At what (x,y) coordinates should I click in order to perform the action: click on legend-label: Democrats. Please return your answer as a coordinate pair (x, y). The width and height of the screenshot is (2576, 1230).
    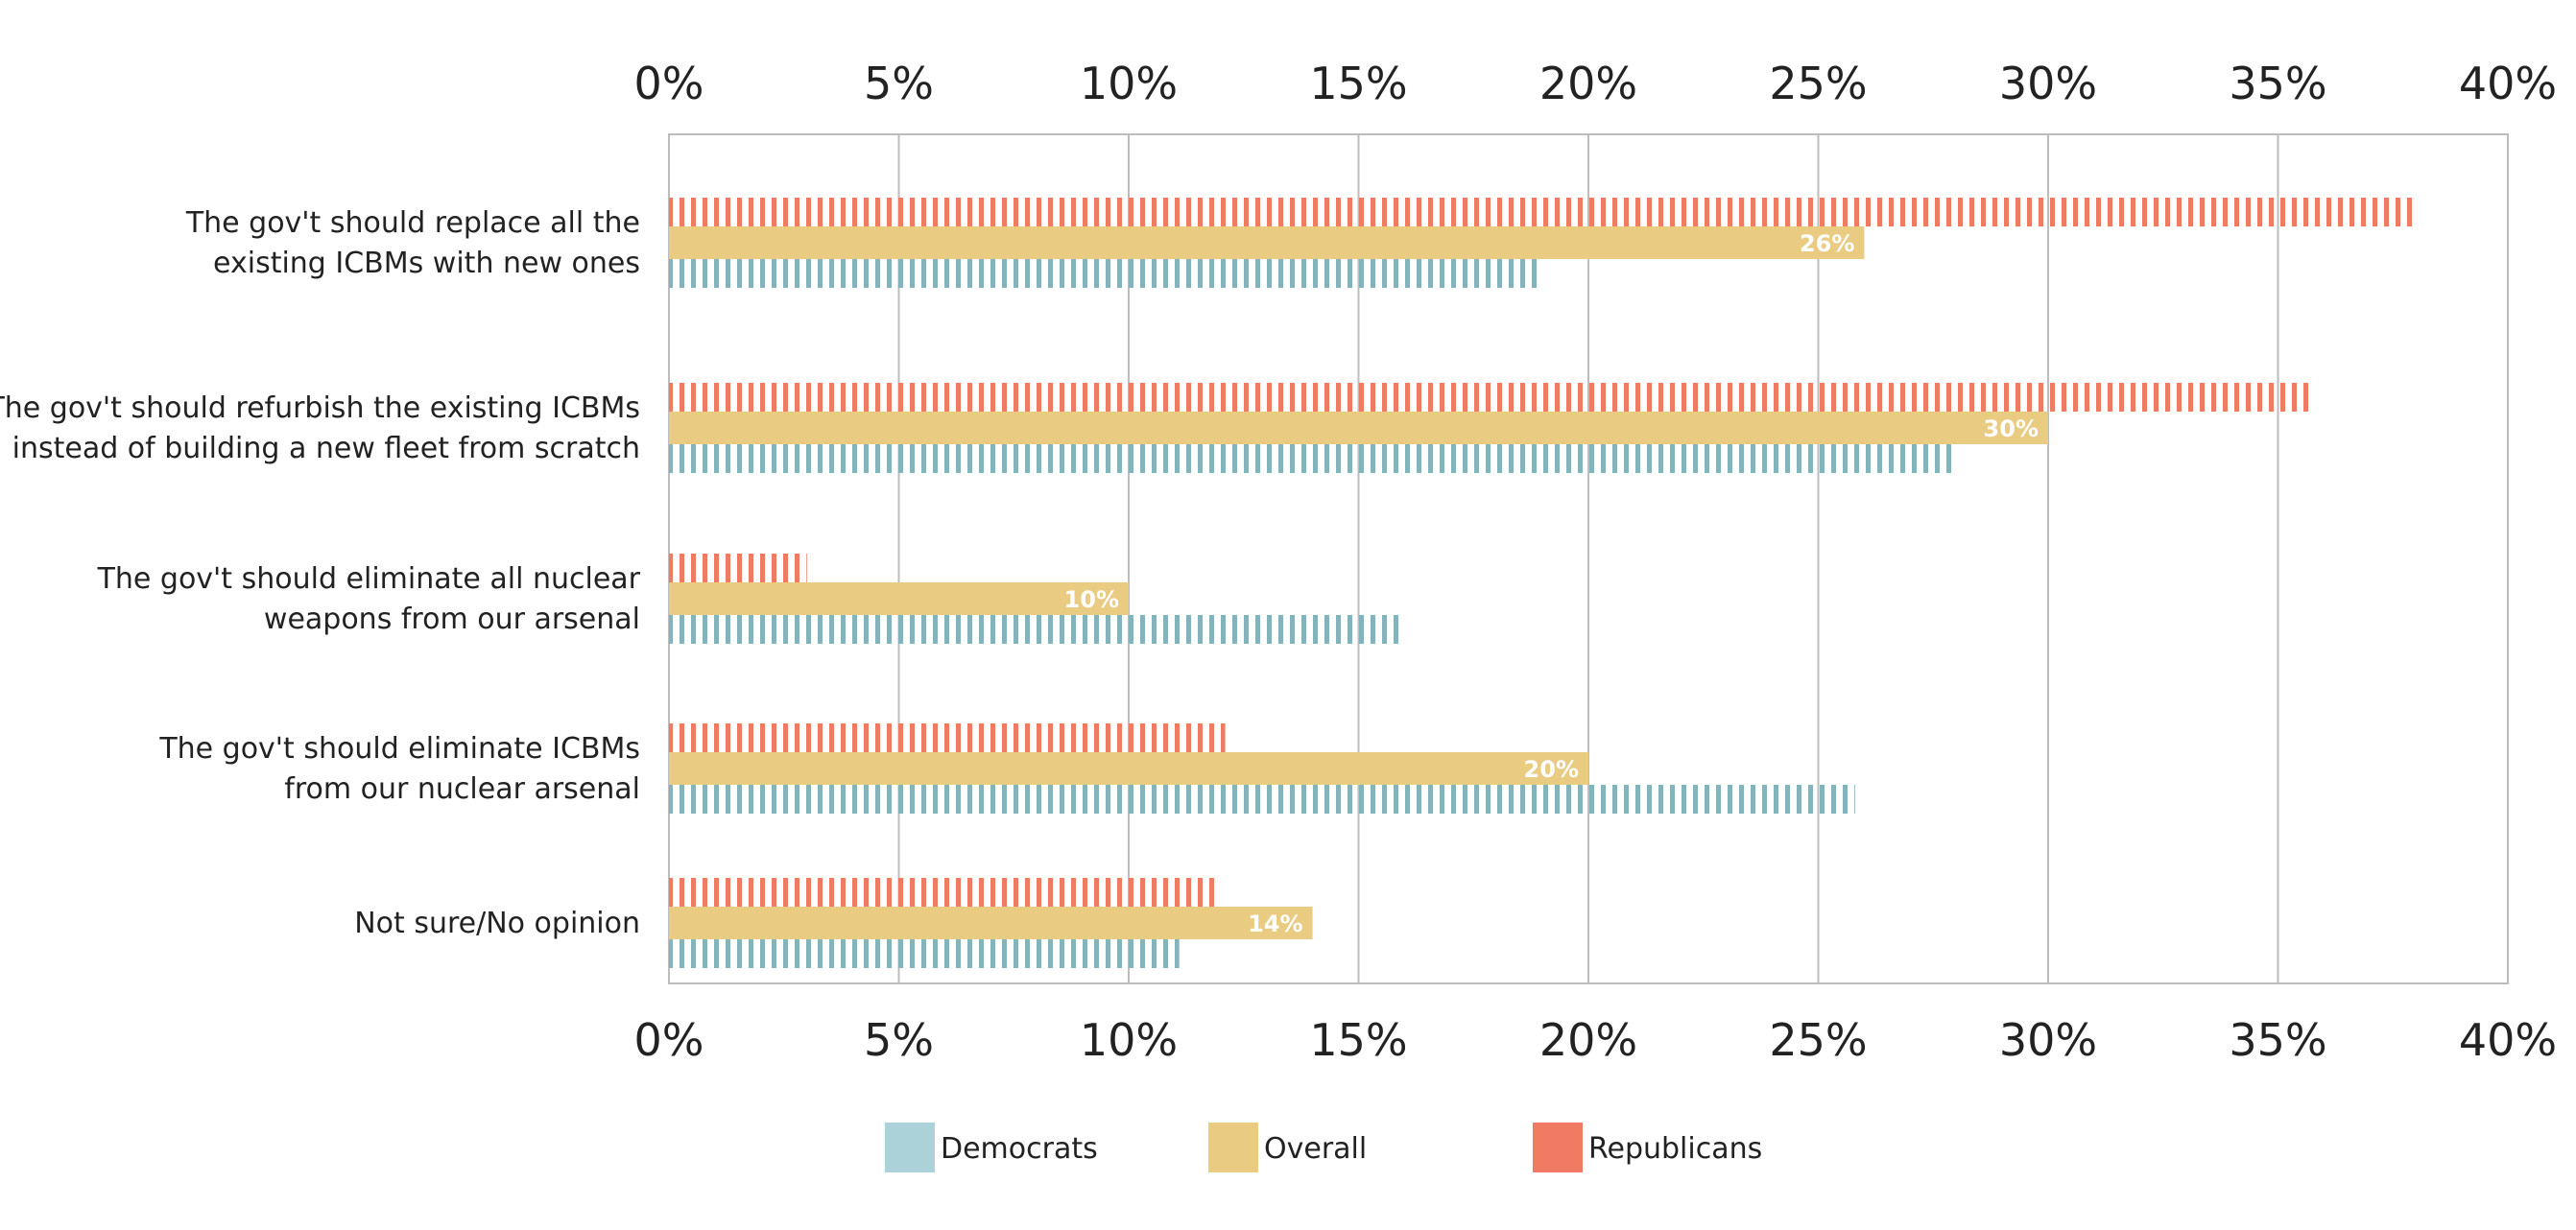
    Looking at the image, I should click on (1019, 1149).